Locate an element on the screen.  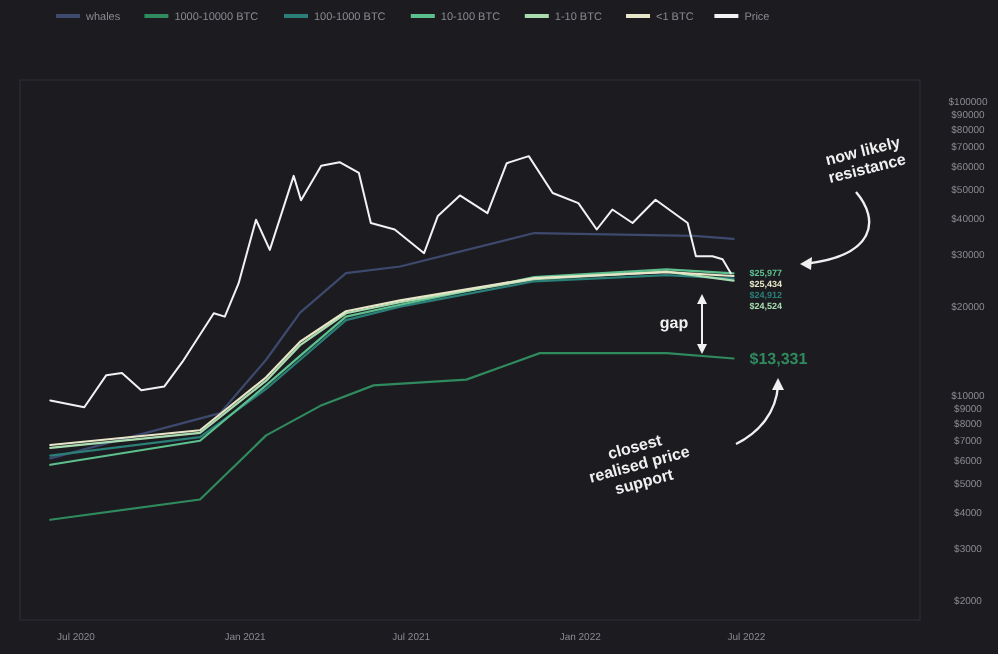
annotation: closest realised price support is located at coordinates (640, 465).